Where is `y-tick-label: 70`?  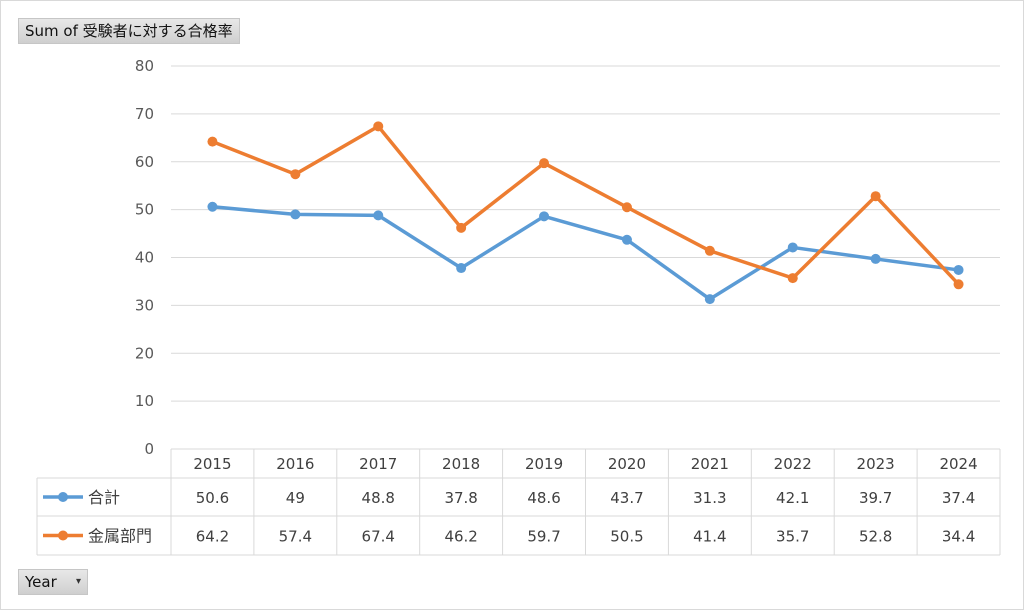 y-tick-label: 70 is located at coordinates (144, 114).